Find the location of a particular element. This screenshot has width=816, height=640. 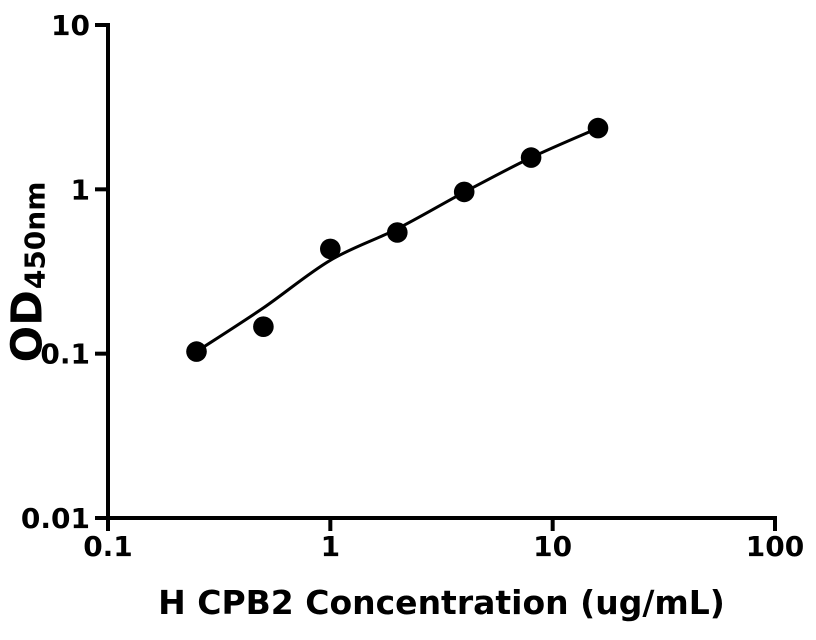

y-axis-title-subscript: 450nm is located at coordinates (35, 235).